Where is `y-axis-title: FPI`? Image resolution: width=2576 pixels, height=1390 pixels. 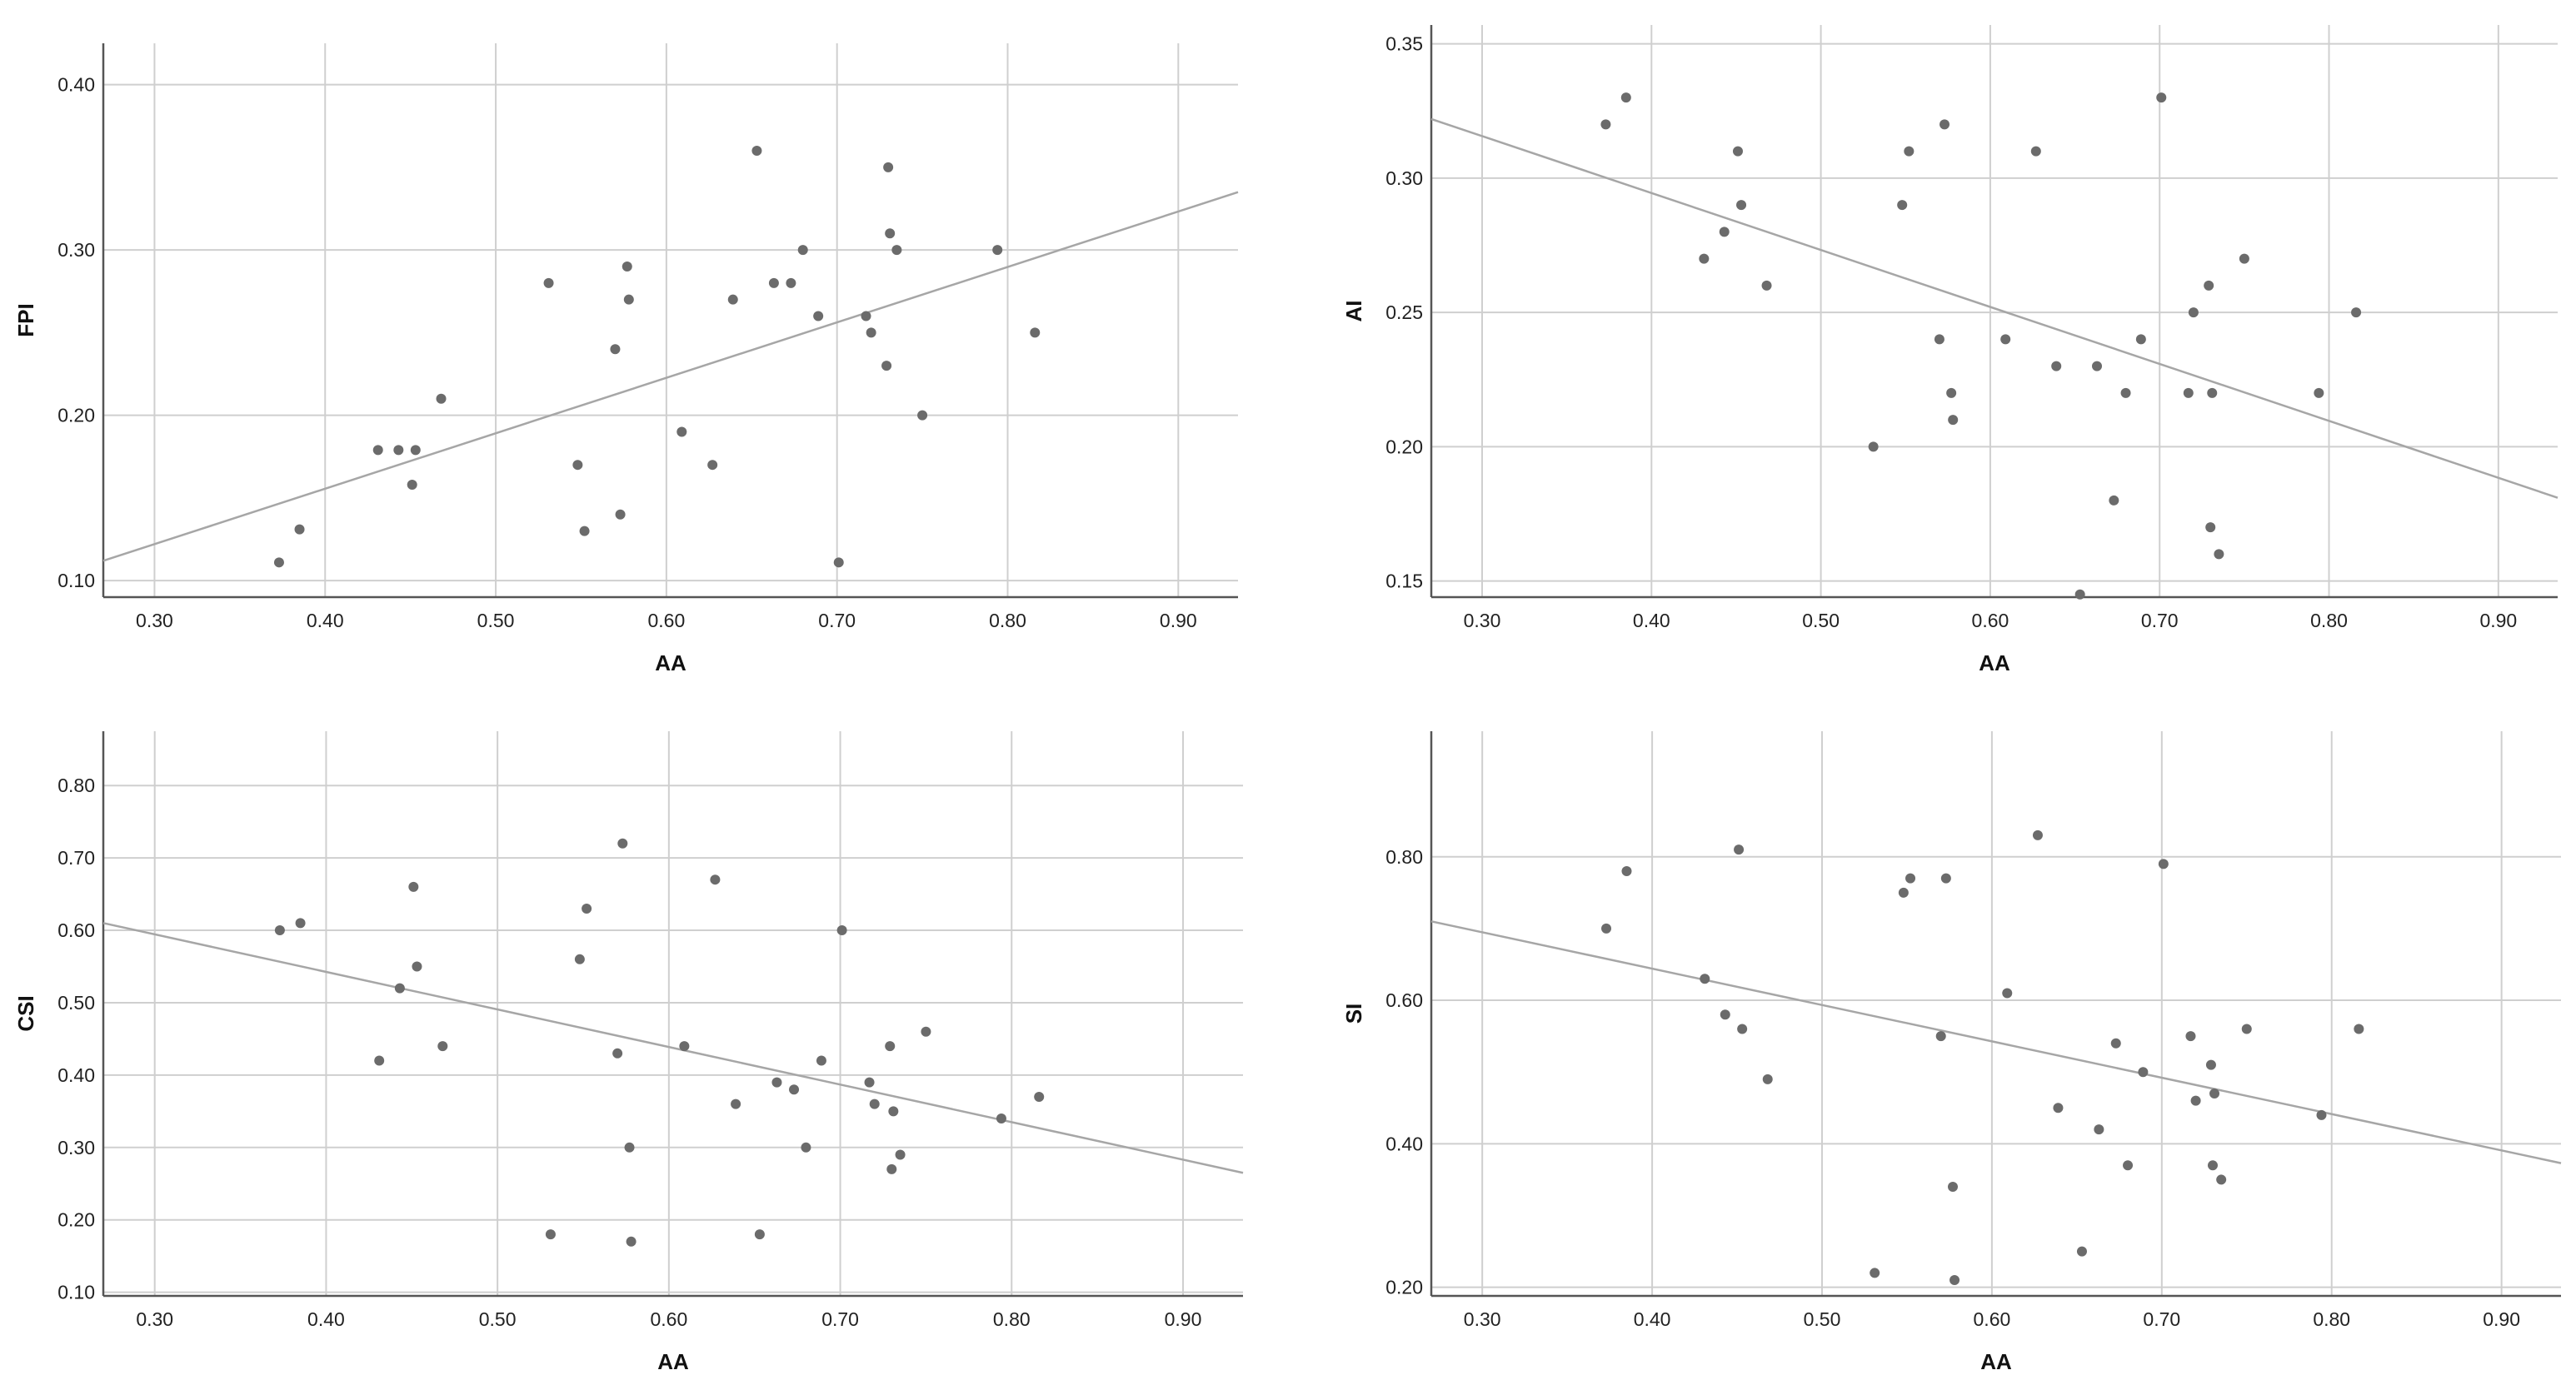
y-axis-title: FPI is located at coordinates (25, 319).